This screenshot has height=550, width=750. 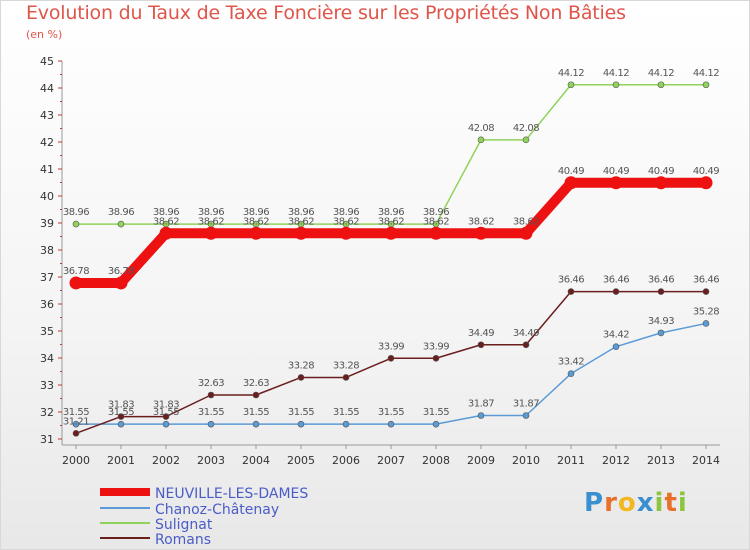 What do you see at coordinates (256, 460) in the screenshot?
I see `x-tick-label: 2004` at bounding box center [256, 460].